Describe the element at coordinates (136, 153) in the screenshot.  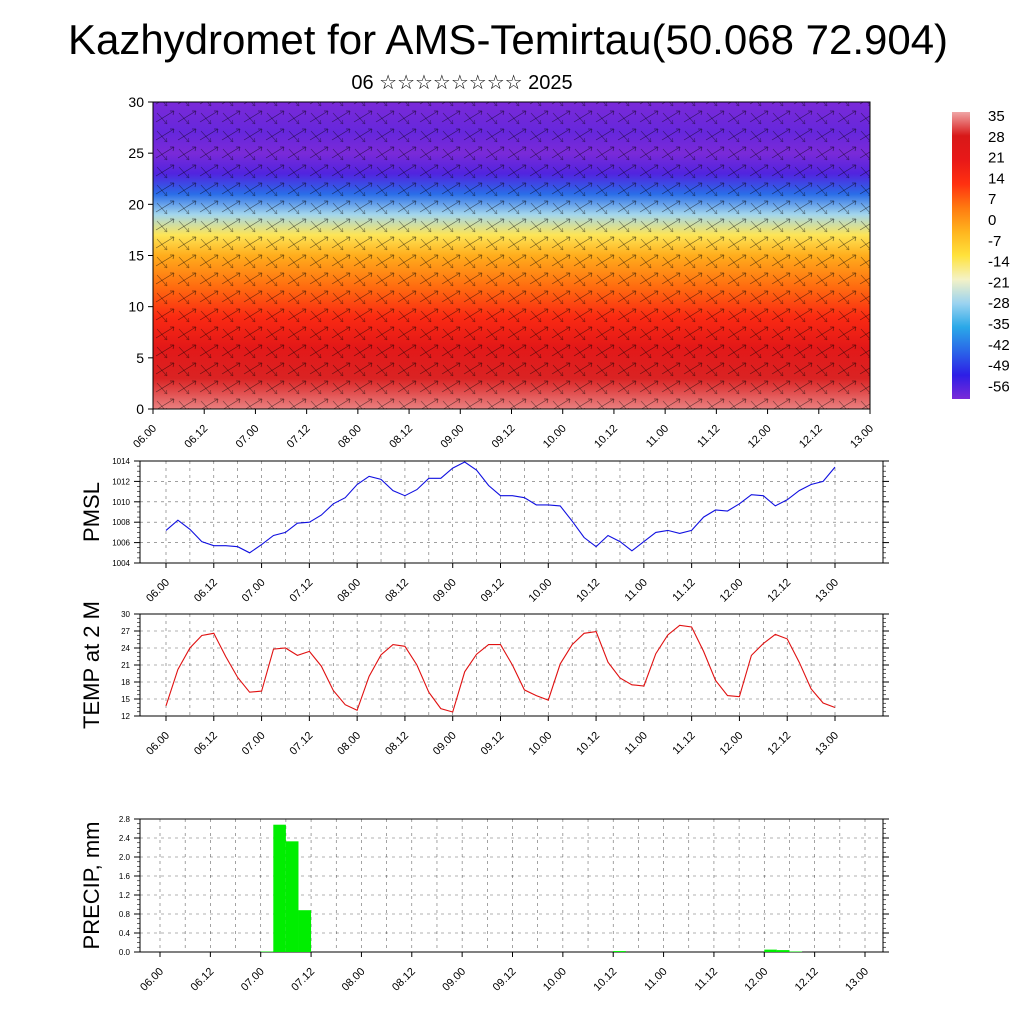
I see `heatmap-y-tick-label: 25` at that location.